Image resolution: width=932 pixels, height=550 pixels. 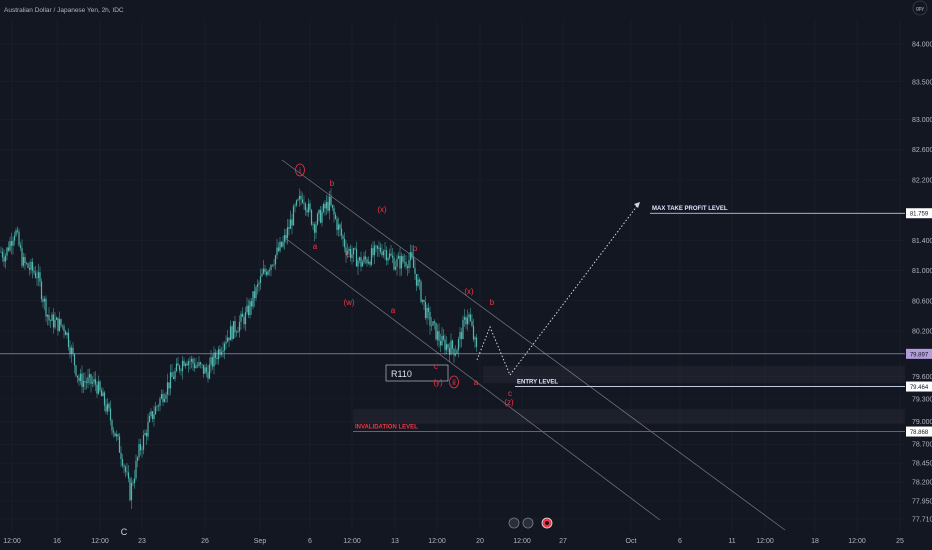 I want to click on level-price-tag, so click(x=919, y=386).